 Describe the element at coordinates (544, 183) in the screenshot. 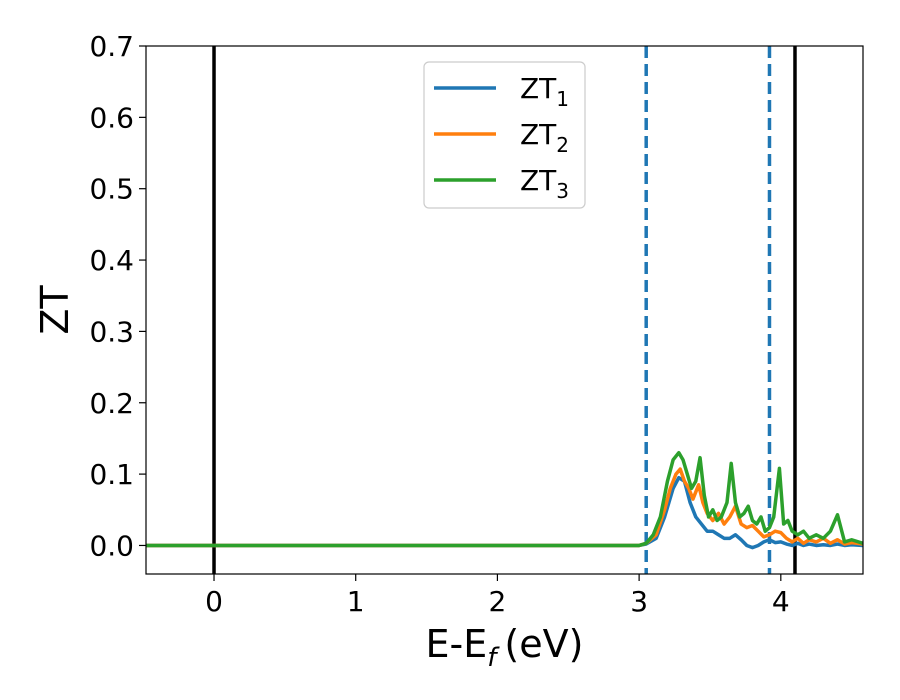

I see `legend-label-zt3: ZT3` at that location.